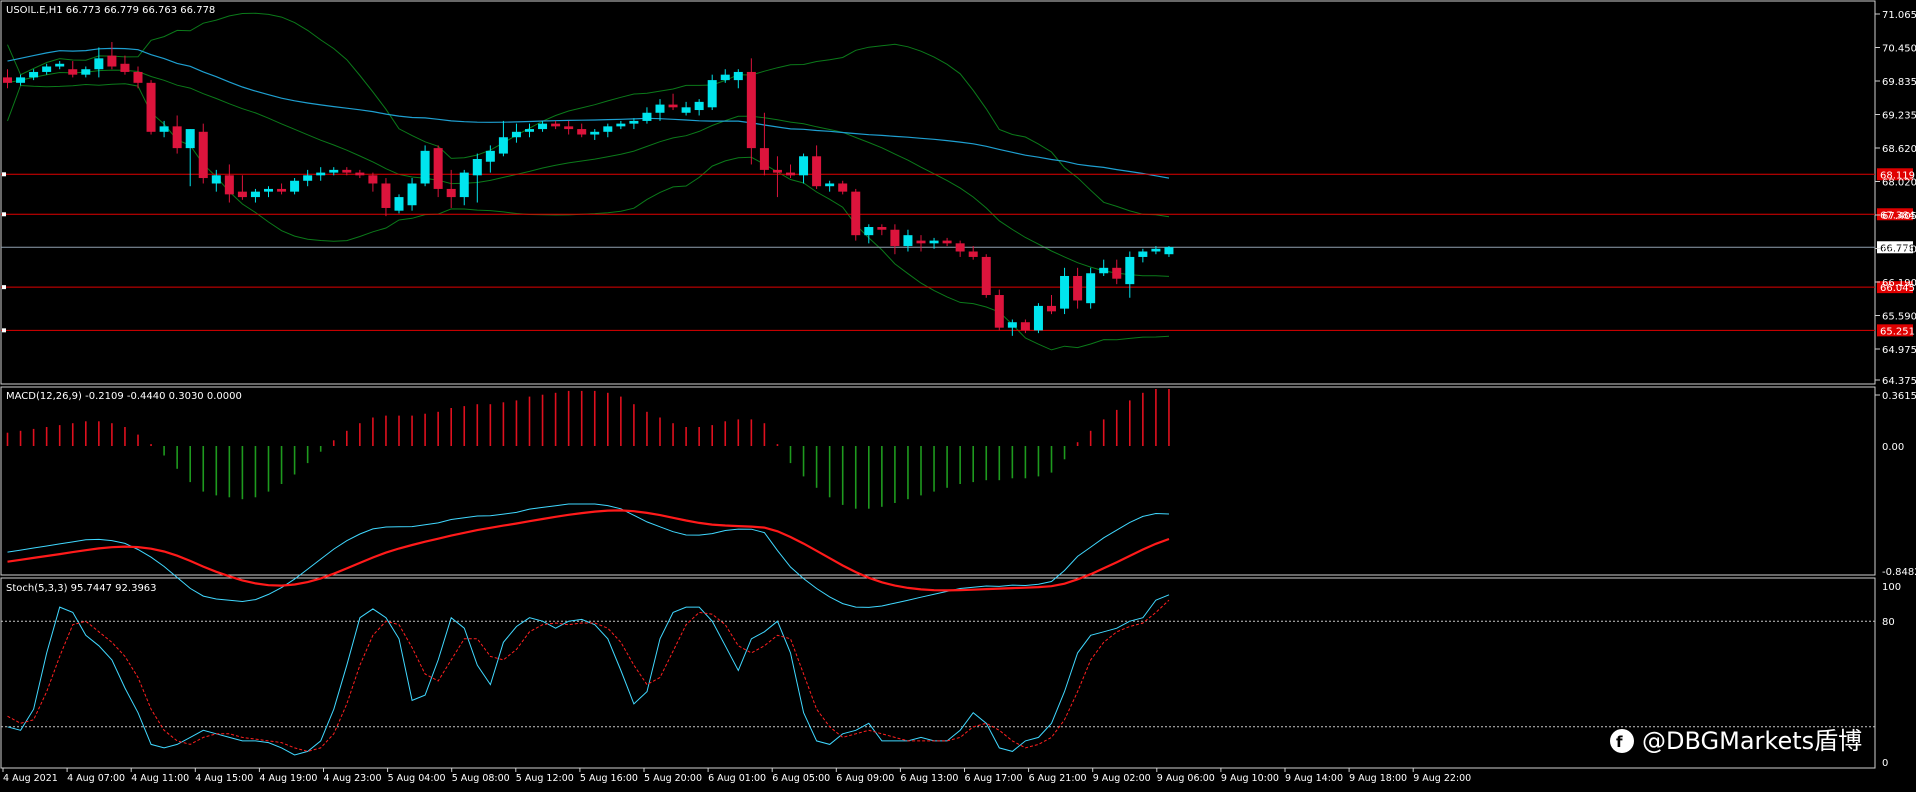 The image size is (1916, 792). I want to click on time-axis-label: 4 Aug 2021, so click(30, 778).